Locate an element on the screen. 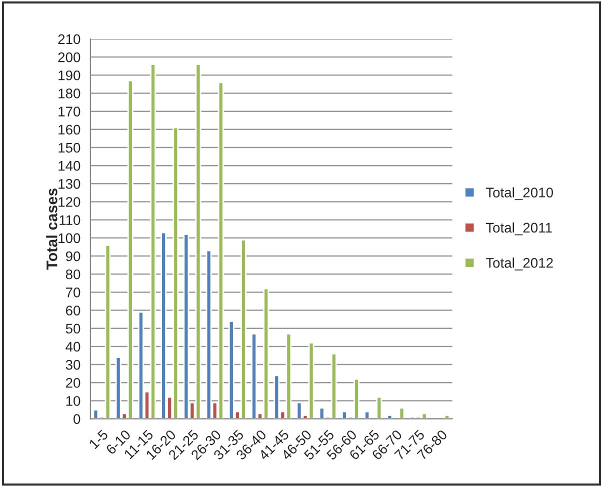 Image resolution: width=603 pixels, height=487 pixels. y-tick-label: 110 is located at coordinates (70, 220).